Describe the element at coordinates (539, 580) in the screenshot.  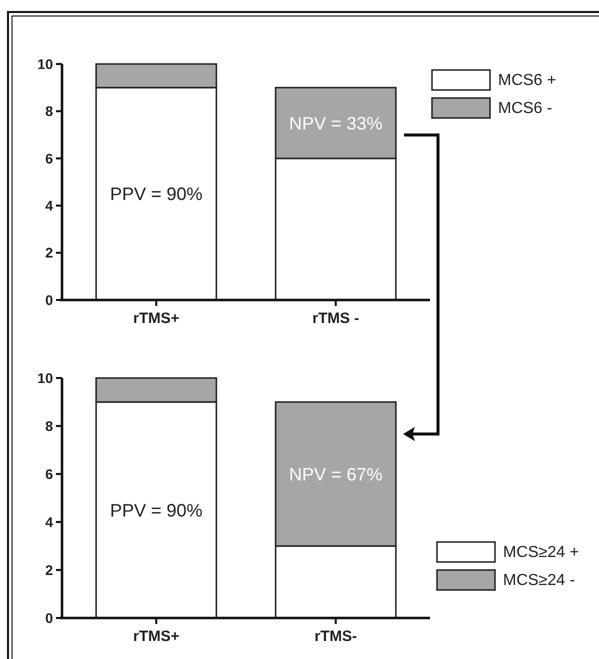
I see `legend-label: MCS≥24 -` at that location.